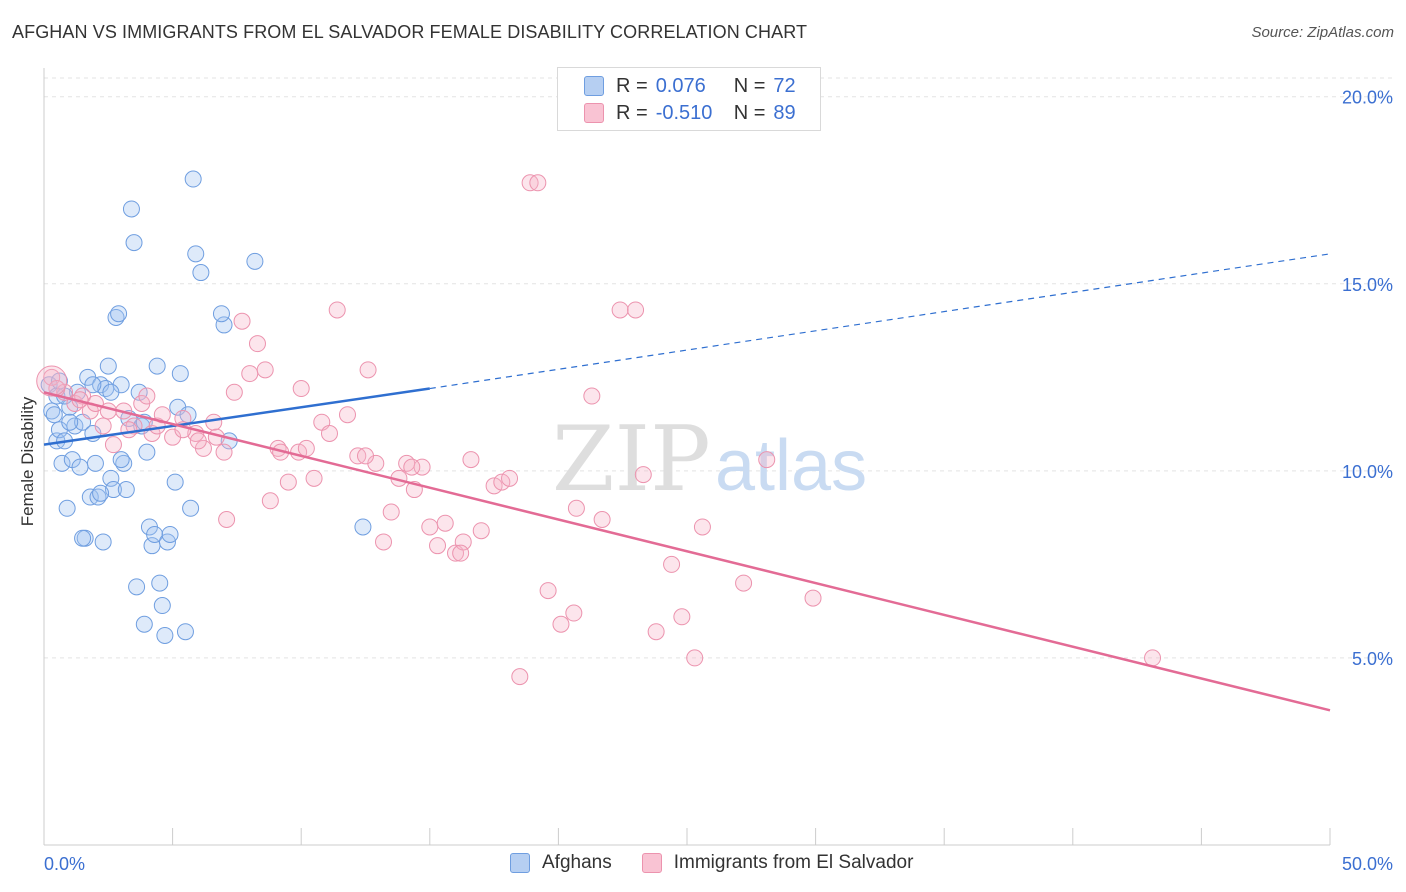 This screenshot has height=892, width=1406. I want to click on correlation-legend: R = 0.076 N = 72 R = -0.510 N = 89, so click(689, 99).